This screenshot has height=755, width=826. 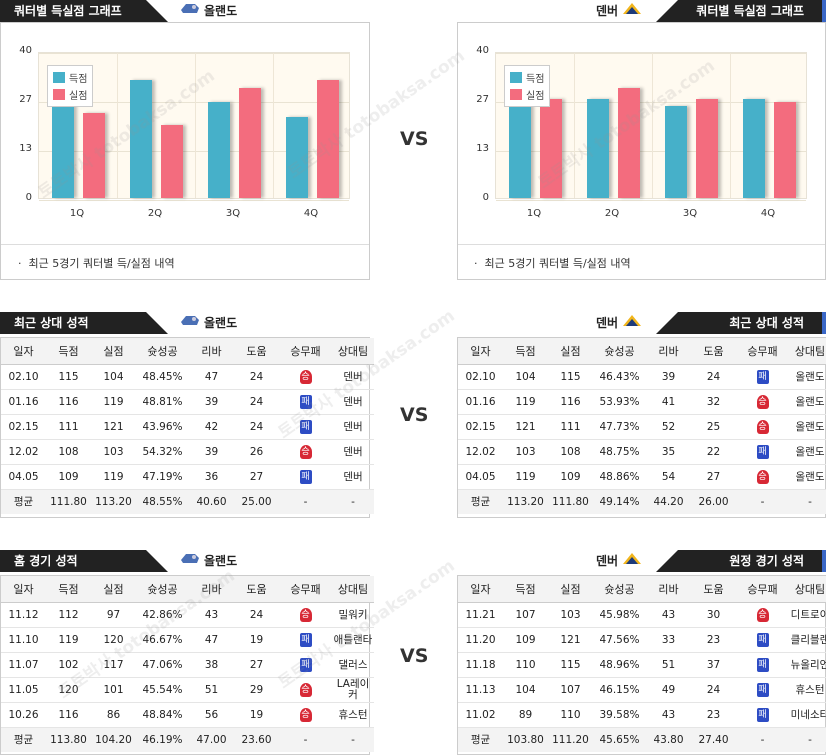 I want to click on stat-cell: 47, so click(x=211, y=640).